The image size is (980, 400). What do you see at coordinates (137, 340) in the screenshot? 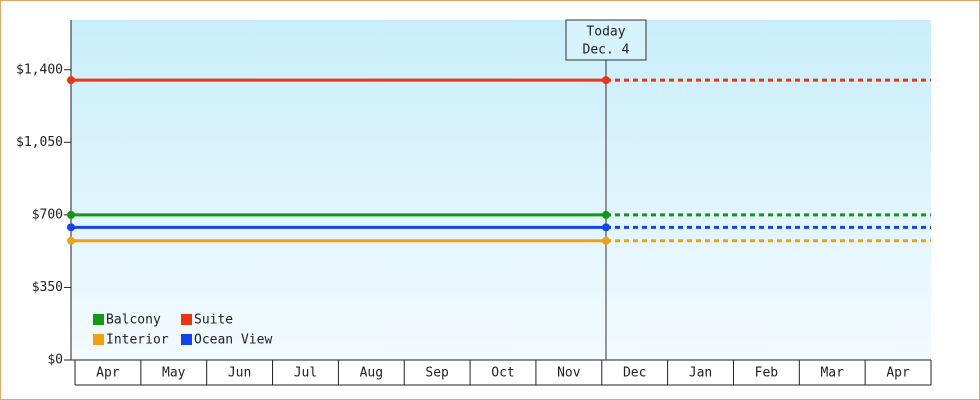
I see `legend-label: Interior` at bounding box center [137, 340].